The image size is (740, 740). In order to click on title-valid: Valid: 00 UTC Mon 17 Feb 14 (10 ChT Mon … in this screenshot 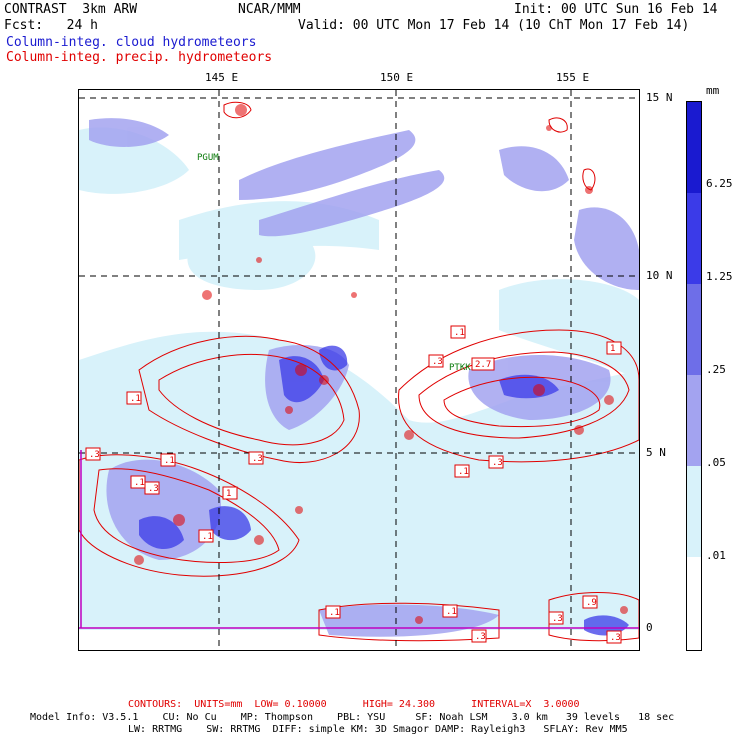, I will do `click(494, 25)`.